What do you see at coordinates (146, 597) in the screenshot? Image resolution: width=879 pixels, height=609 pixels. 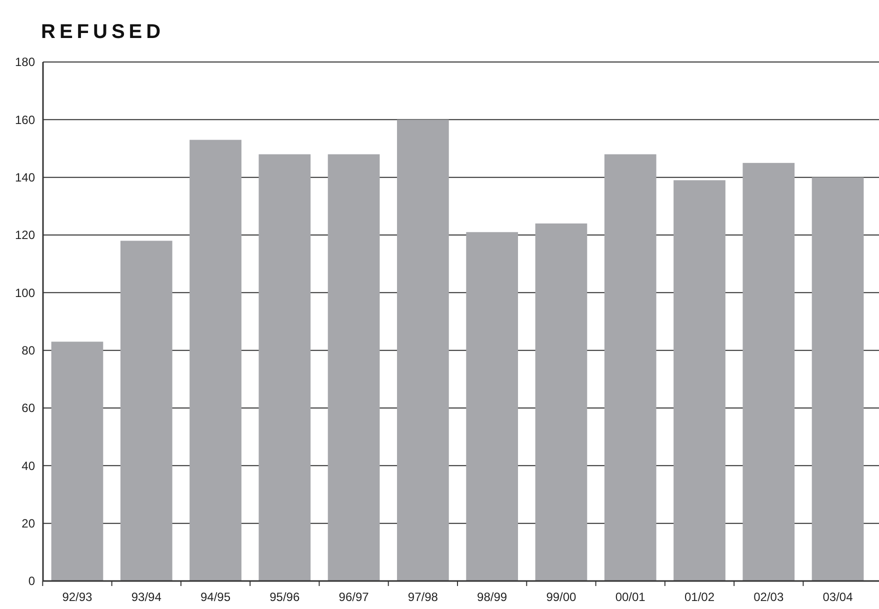 I see `x-tick-label: 93/94` at bounding box center [146, 597].